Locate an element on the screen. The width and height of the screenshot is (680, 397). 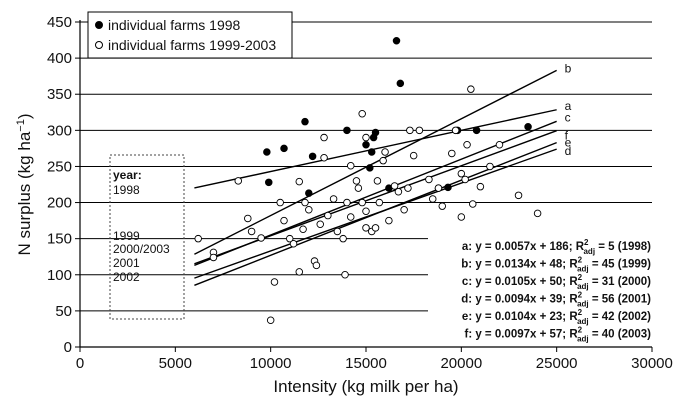
y-tick-label: 350 is located at coordinates (59, 94).